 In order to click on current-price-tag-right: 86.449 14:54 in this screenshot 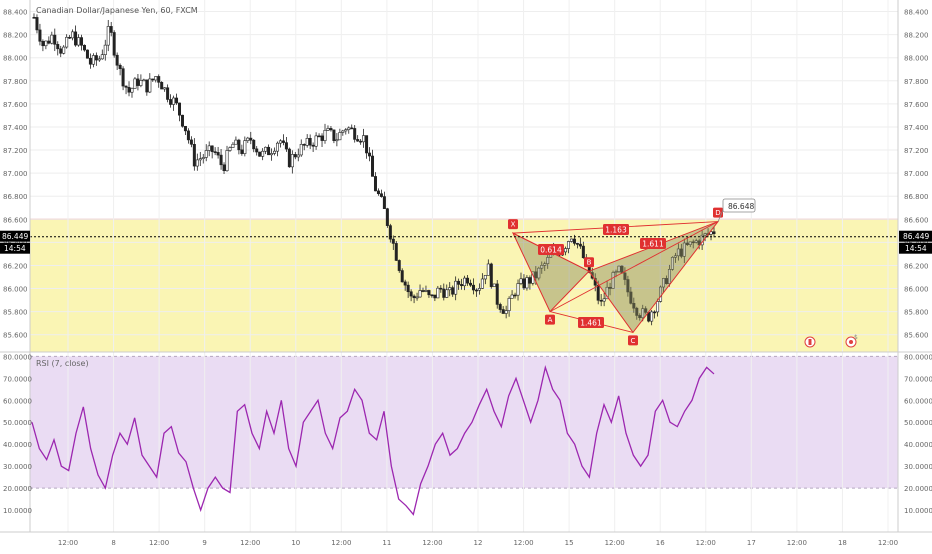, I will do `click(915, 242)`.